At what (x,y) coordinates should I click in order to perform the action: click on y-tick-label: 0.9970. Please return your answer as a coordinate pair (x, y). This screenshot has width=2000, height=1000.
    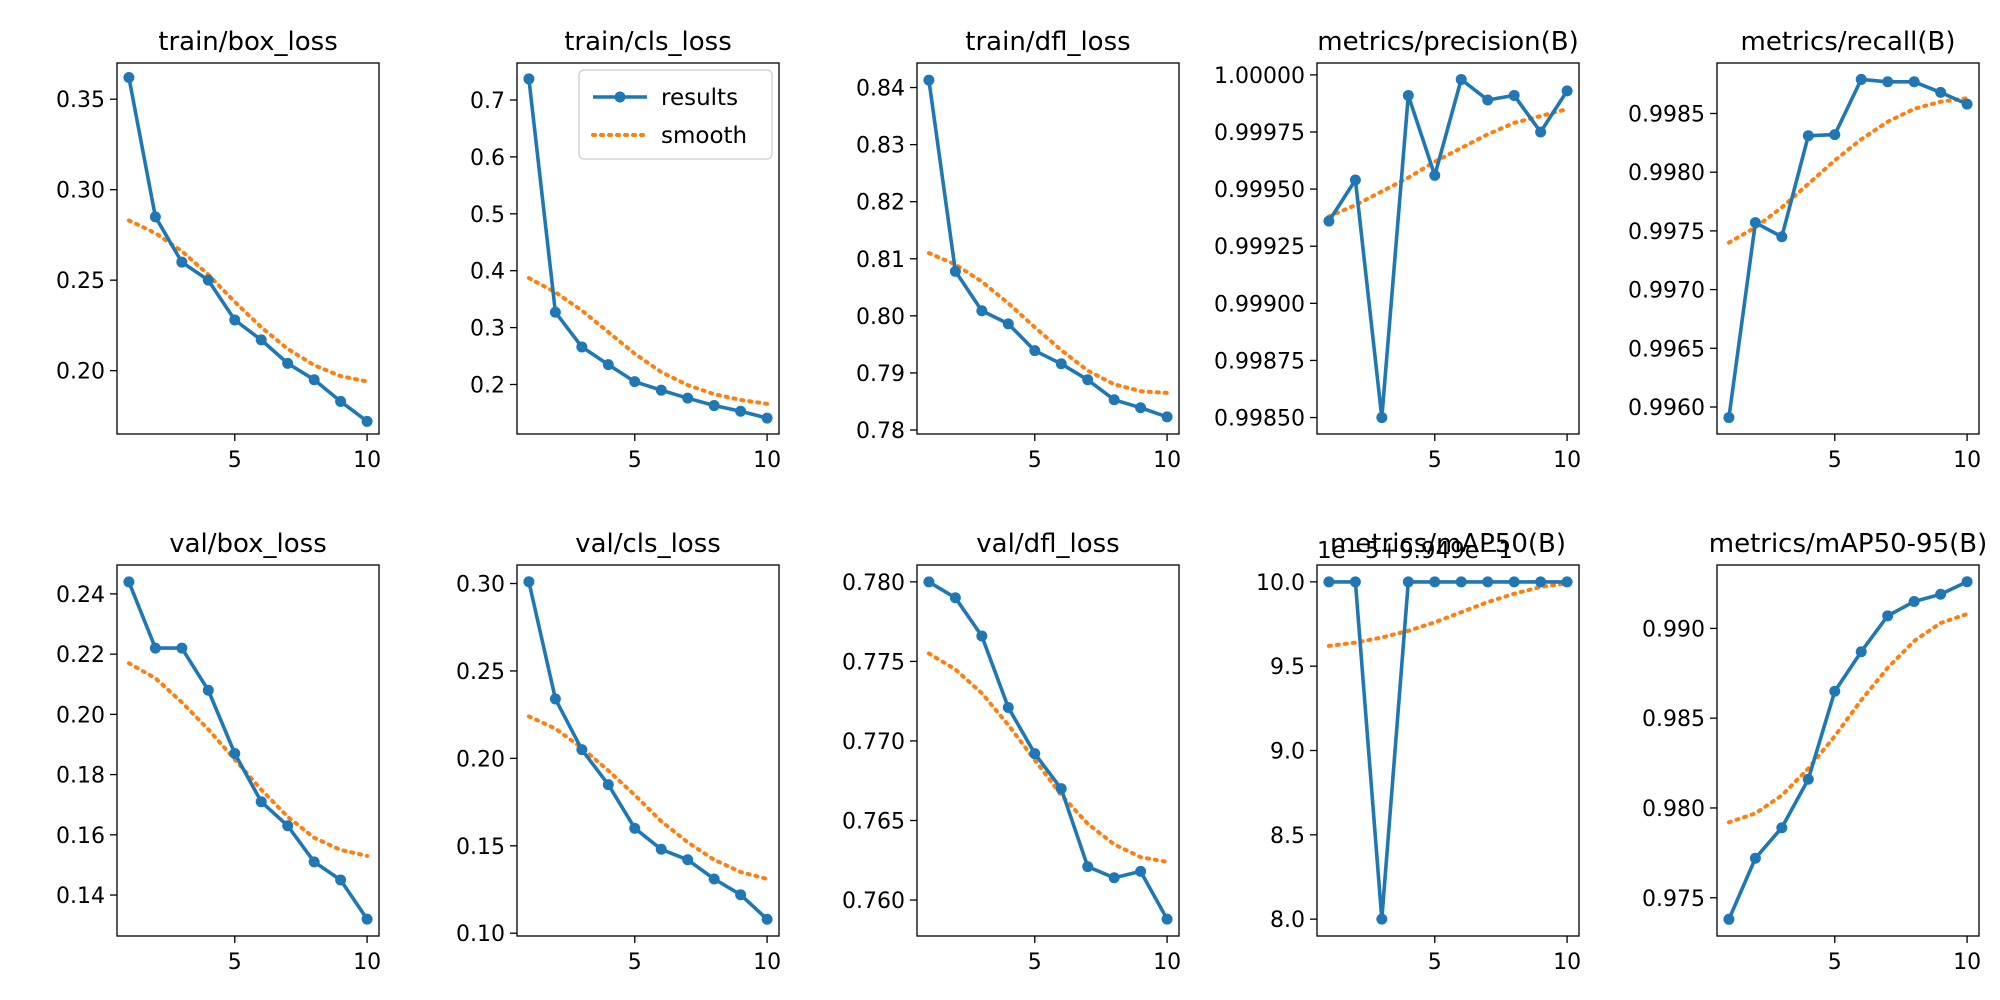
    Looking at the image, I should click on (1666, 291).